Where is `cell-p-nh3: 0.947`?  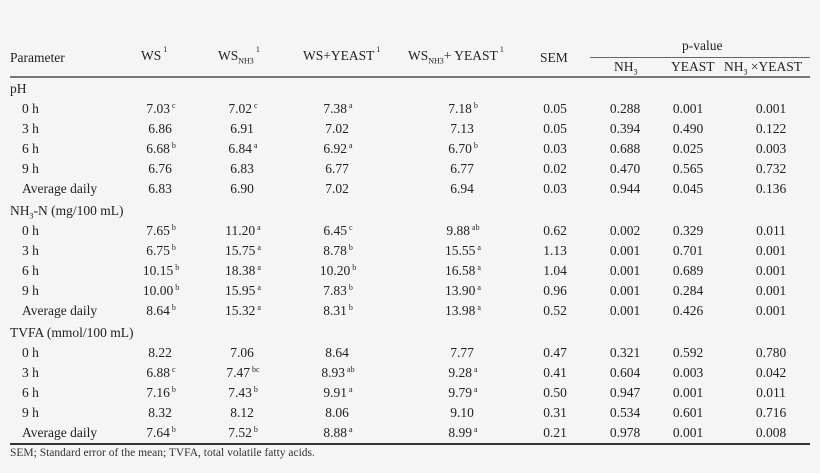 cell-p-nh3: 0.947 is located at coordinates (625, 392).